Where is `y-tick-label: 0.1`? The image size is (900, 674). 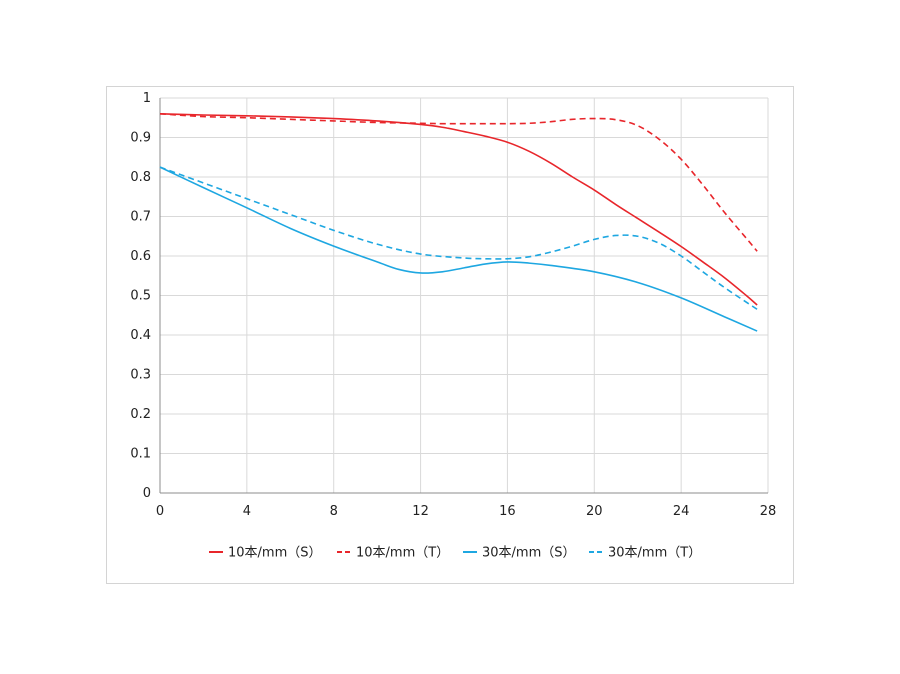 y-tick-label: 0.1 is located at coordinates (140, 454).